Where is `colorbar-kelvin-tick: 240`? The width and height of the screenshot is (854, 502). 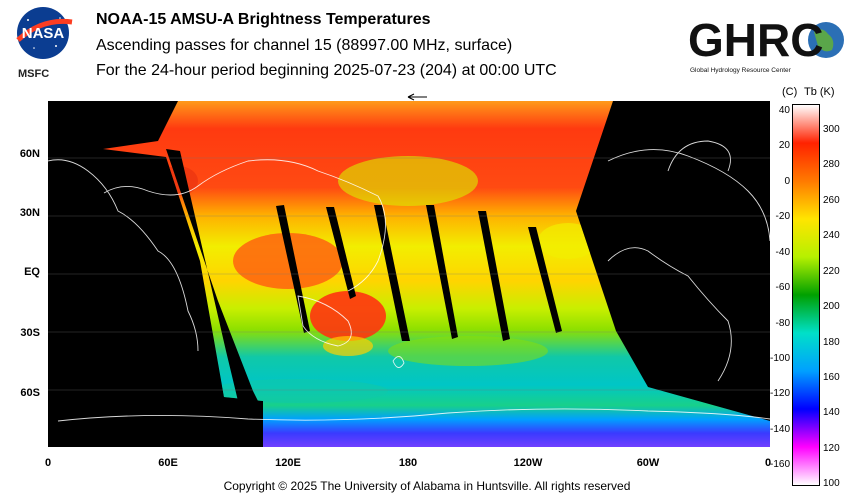 colorbar-kelvin-tick: 240 is located at coordinates (831, 236).